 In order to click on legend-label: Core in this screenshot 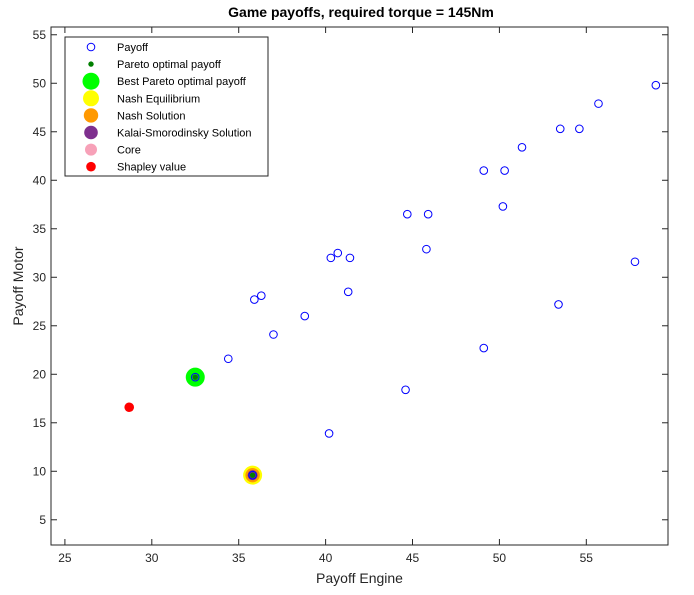, I will do `click(129, 151)`.